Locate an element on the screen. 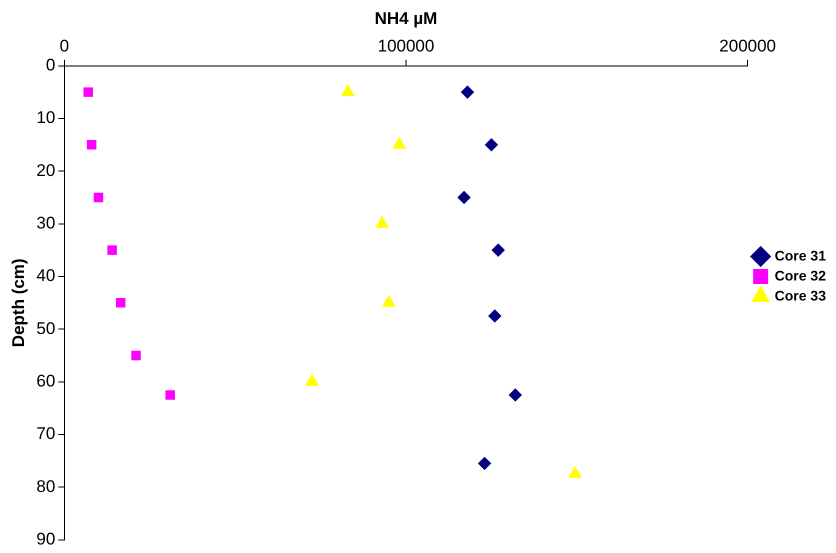  x-tick-label: 100000 is located at coordinates (406, 46).